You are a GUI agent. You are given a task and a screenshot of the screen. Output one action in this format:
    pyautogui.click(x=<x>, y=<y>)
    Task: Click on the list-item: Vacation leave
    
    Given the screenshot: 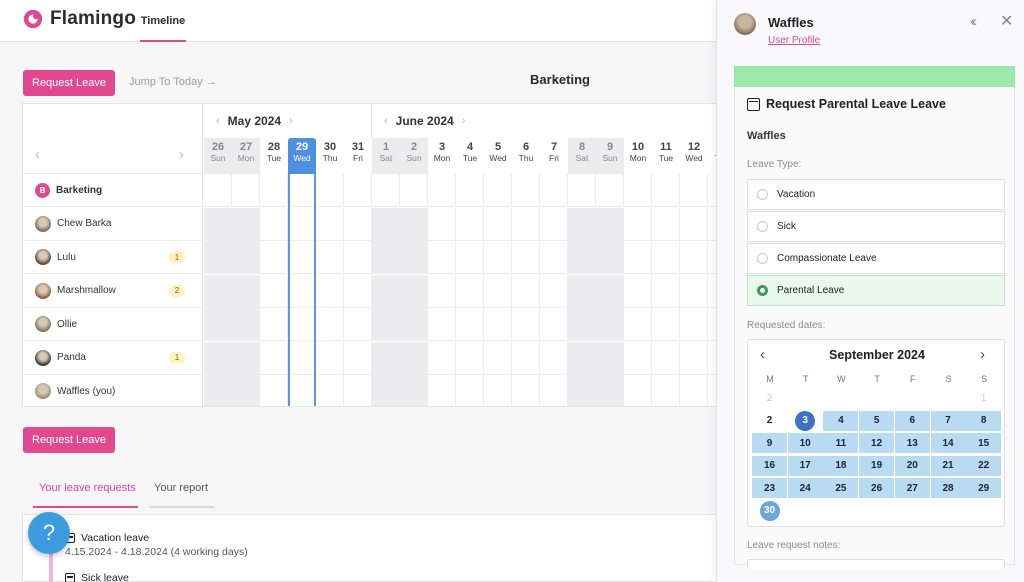 What is the action you would take?
    pyautogui.click(x=107, y=538)
    